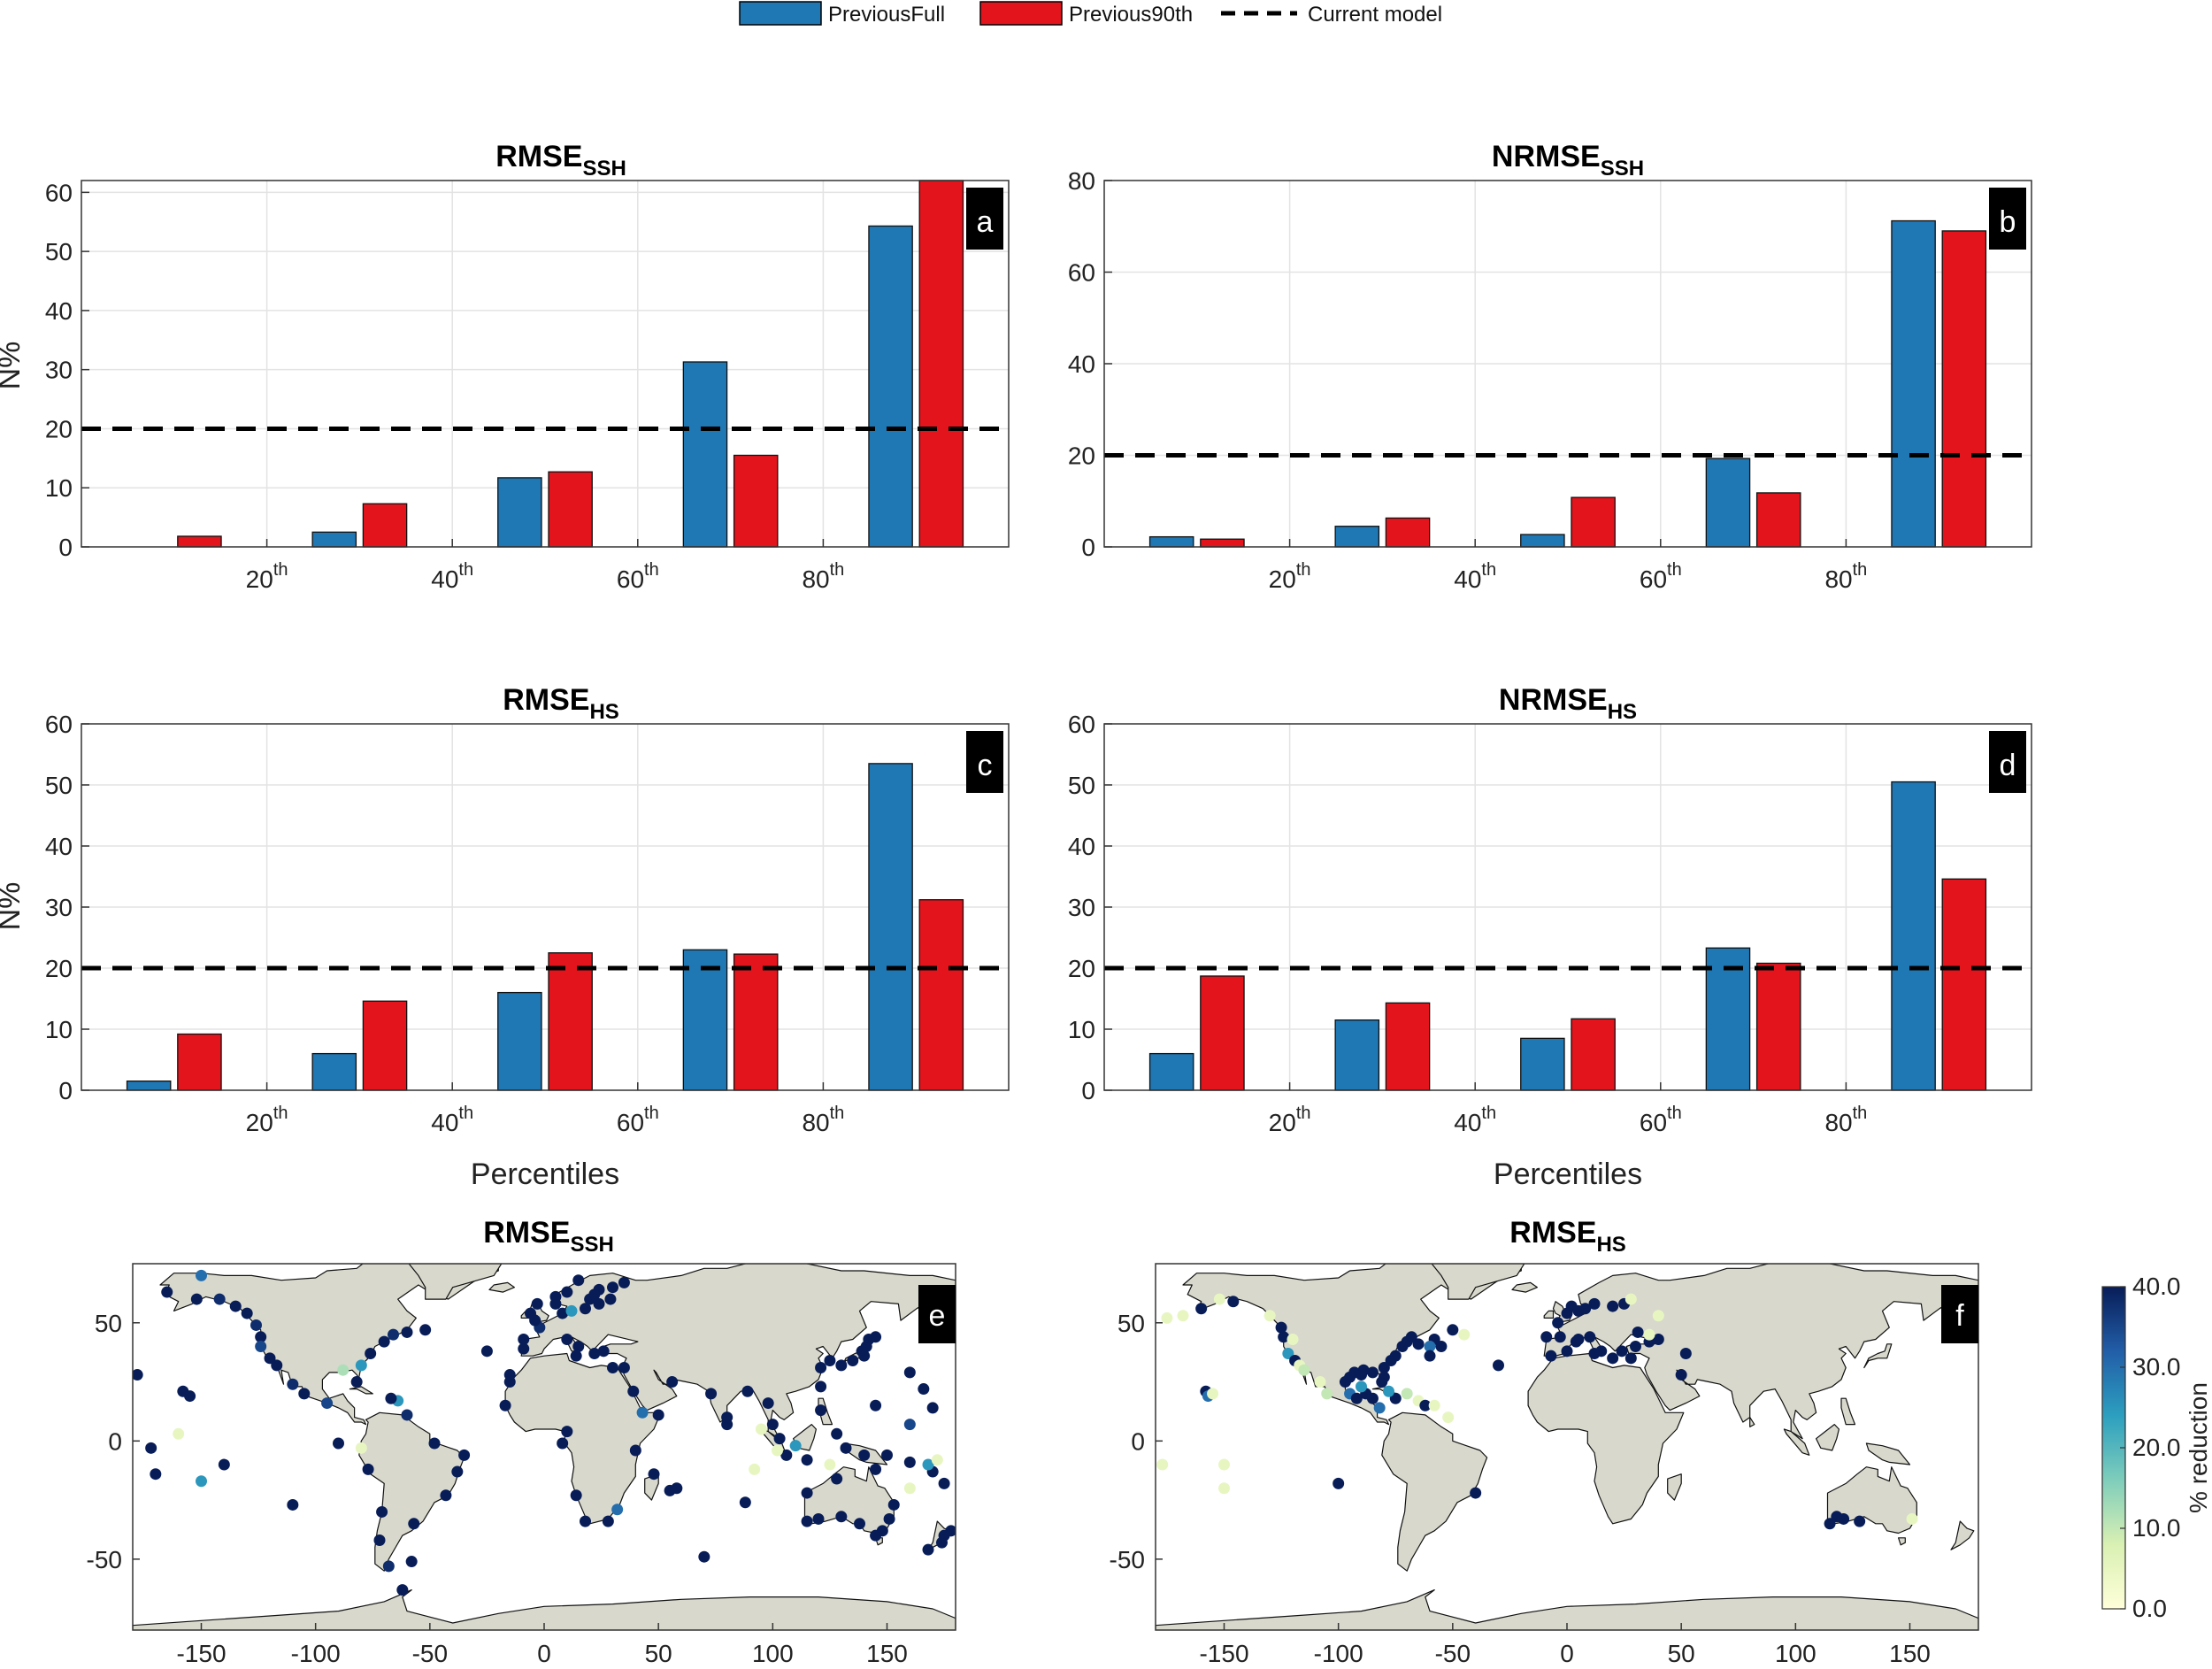 The image size is (2212, 1669). I want to click on panel-d-xlabel: Percentiles, so click(1568, 1174).